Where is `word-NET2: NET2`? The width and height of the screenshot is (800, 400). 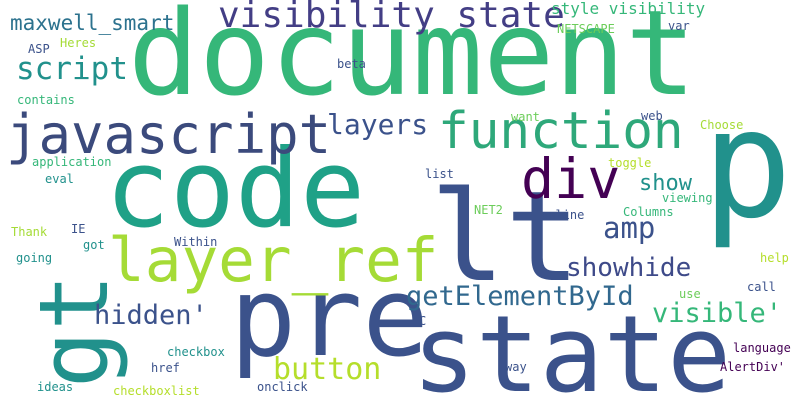
word-NET2: NET2 is located at coordinates (488, 210).